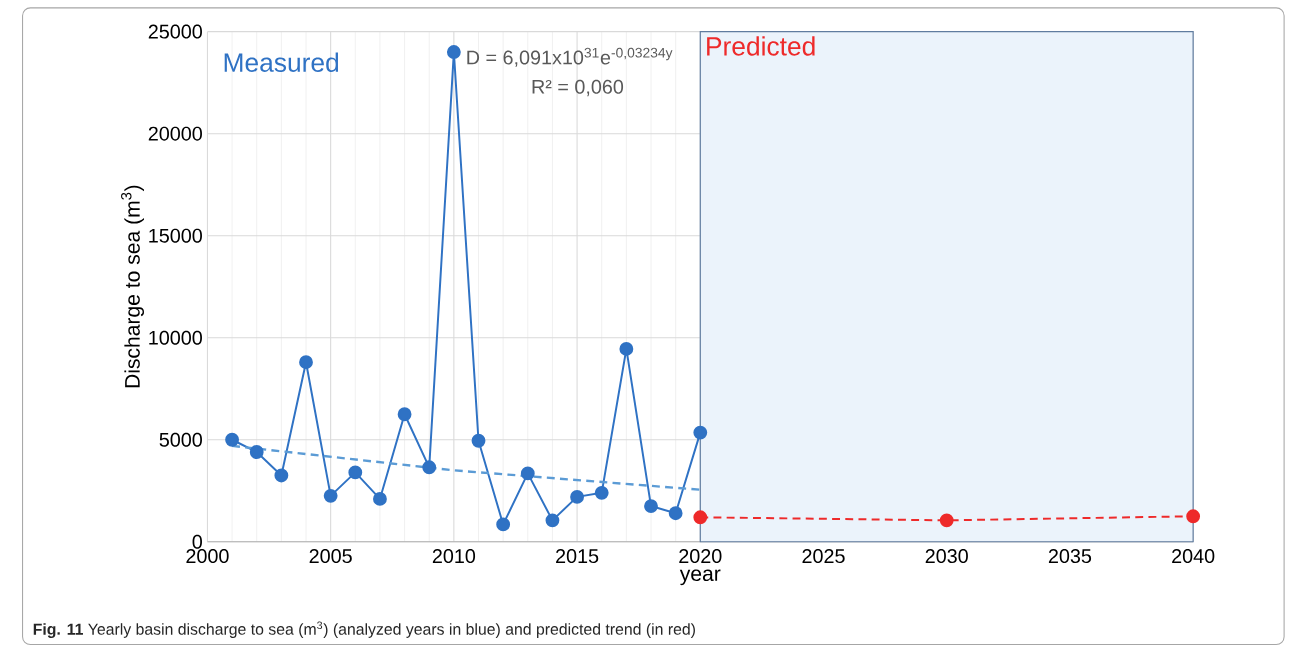  Describe the element at coordinates (281, 62) in the screenshot. I see `annotation: Measured` at that location.